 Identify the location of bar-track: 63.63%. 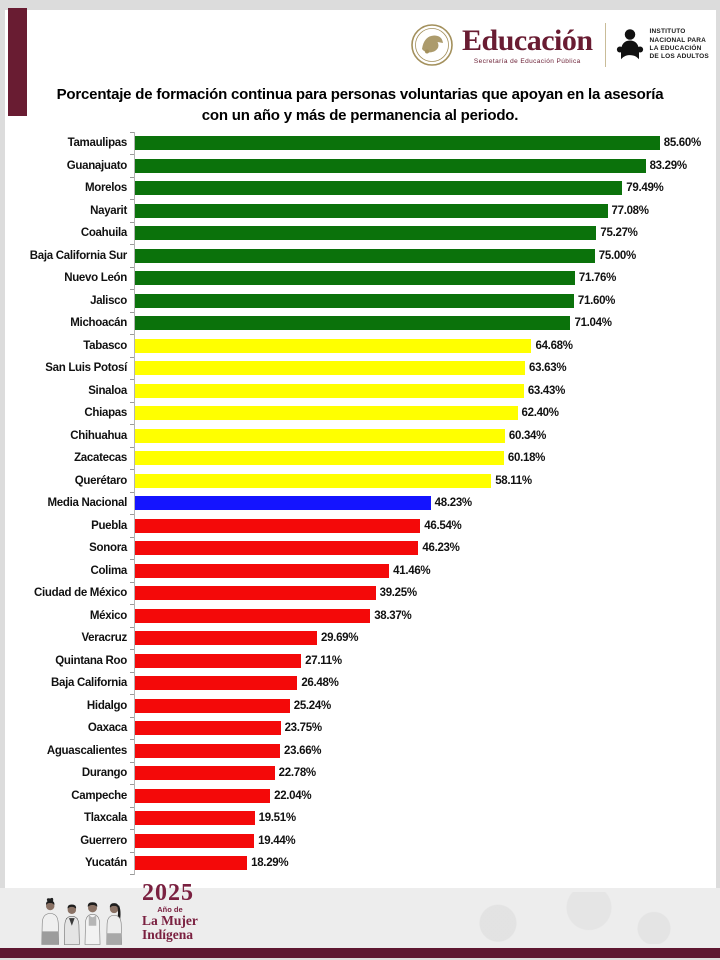
(422, 368).